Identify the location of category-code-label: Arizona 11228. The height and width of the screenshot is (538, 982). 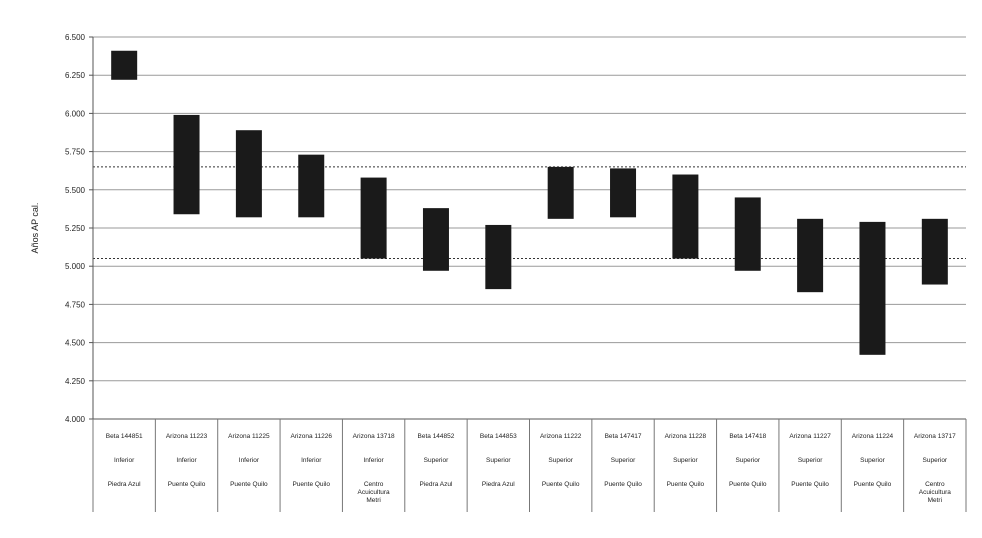
(686, 436).